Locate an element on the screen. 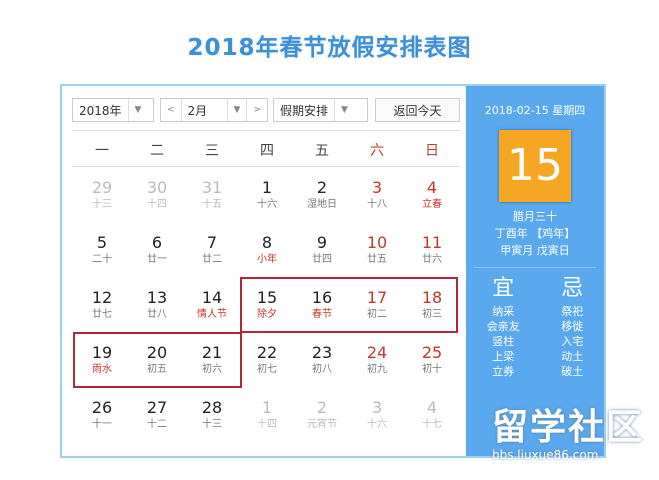 Image resolution: width=659 pixels, height=480 pixels. ji-item: 动土 is located at coordinates (572, 356).